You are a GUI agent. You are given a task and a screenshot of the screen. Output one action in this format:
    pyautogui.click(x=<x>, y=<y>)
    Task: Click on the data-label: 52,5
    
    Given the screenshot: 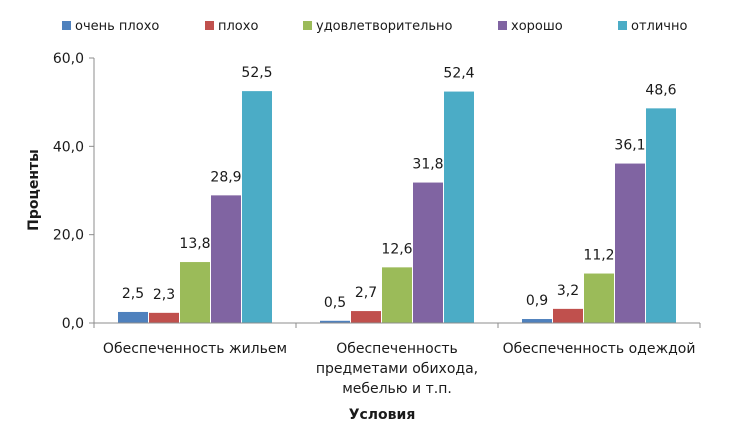 What is the action you would take?
    pyautogui.click(x=256, y=73)
    